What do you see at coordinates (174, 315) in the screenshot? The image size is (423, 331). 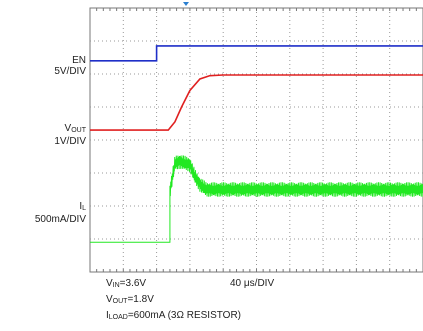 I see `condition-iload: ILOAD=600mA (3Ω RESISTOR)` at bounding box center [174, 315].